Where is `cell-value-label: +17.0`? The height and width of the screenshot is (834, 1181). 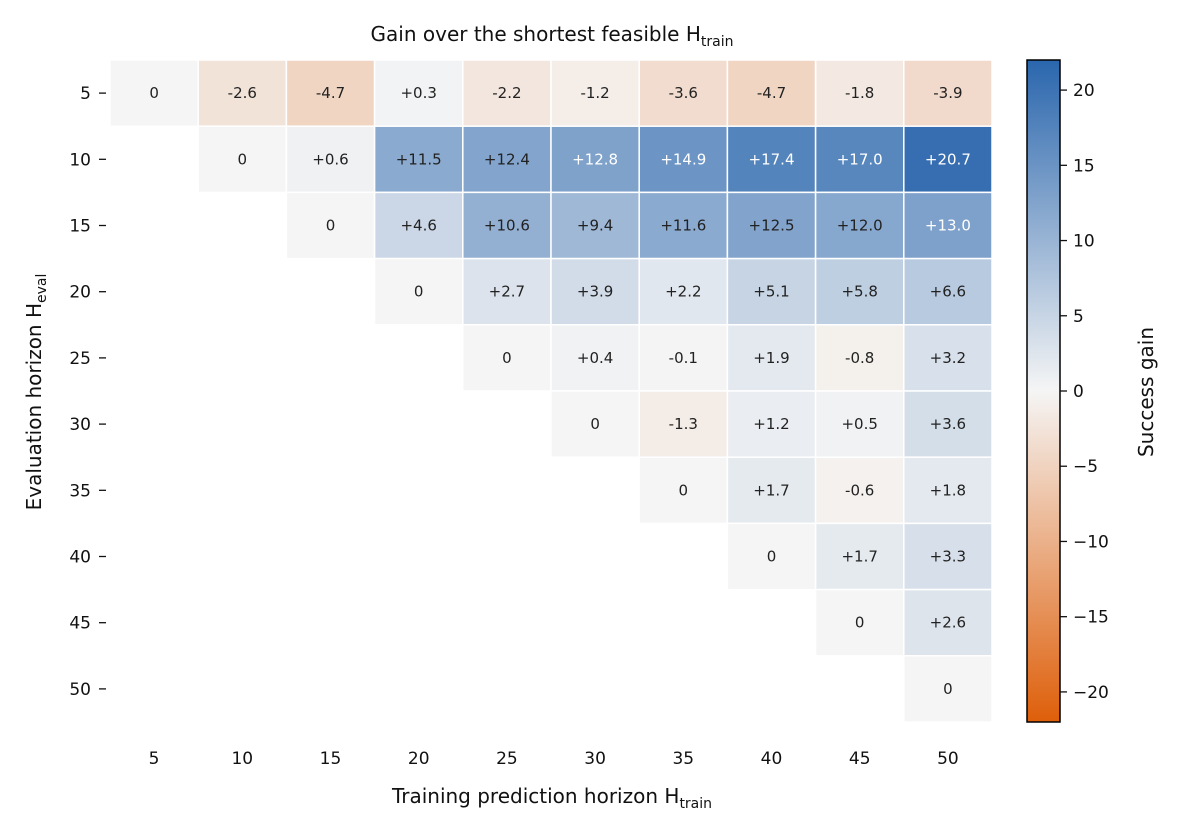
cell-value-label: +17.0 is located at coordinates (860, 159).